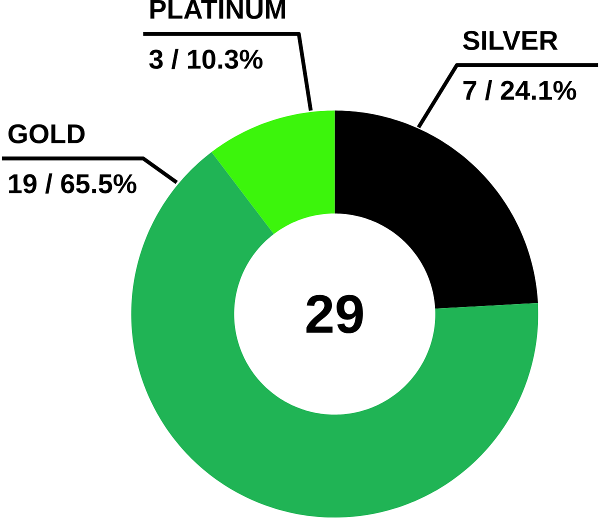 Image resolution: width=600 pixels, height=518 pixels. Describe the element at coordinates (72, 184) in the screenshot. I see `data-label: 19 / 65.5%` at that location.